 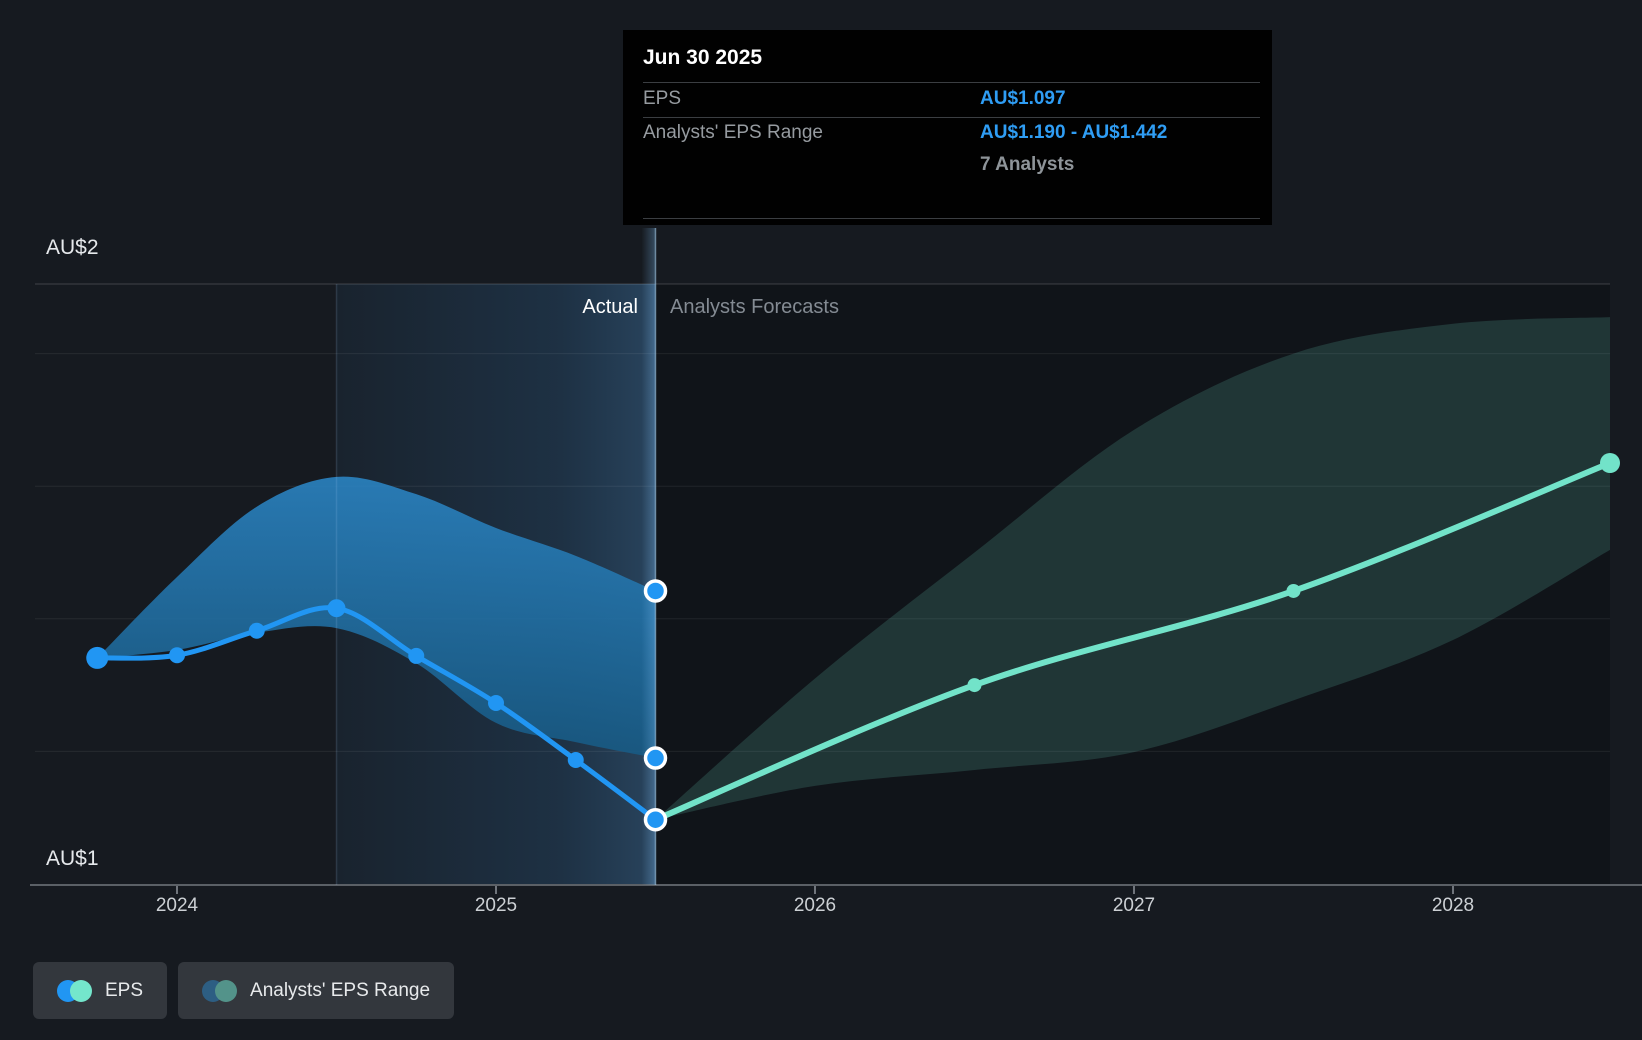 I want to click on y-axis-label-max: AU$2, so click(x=72, y=247).